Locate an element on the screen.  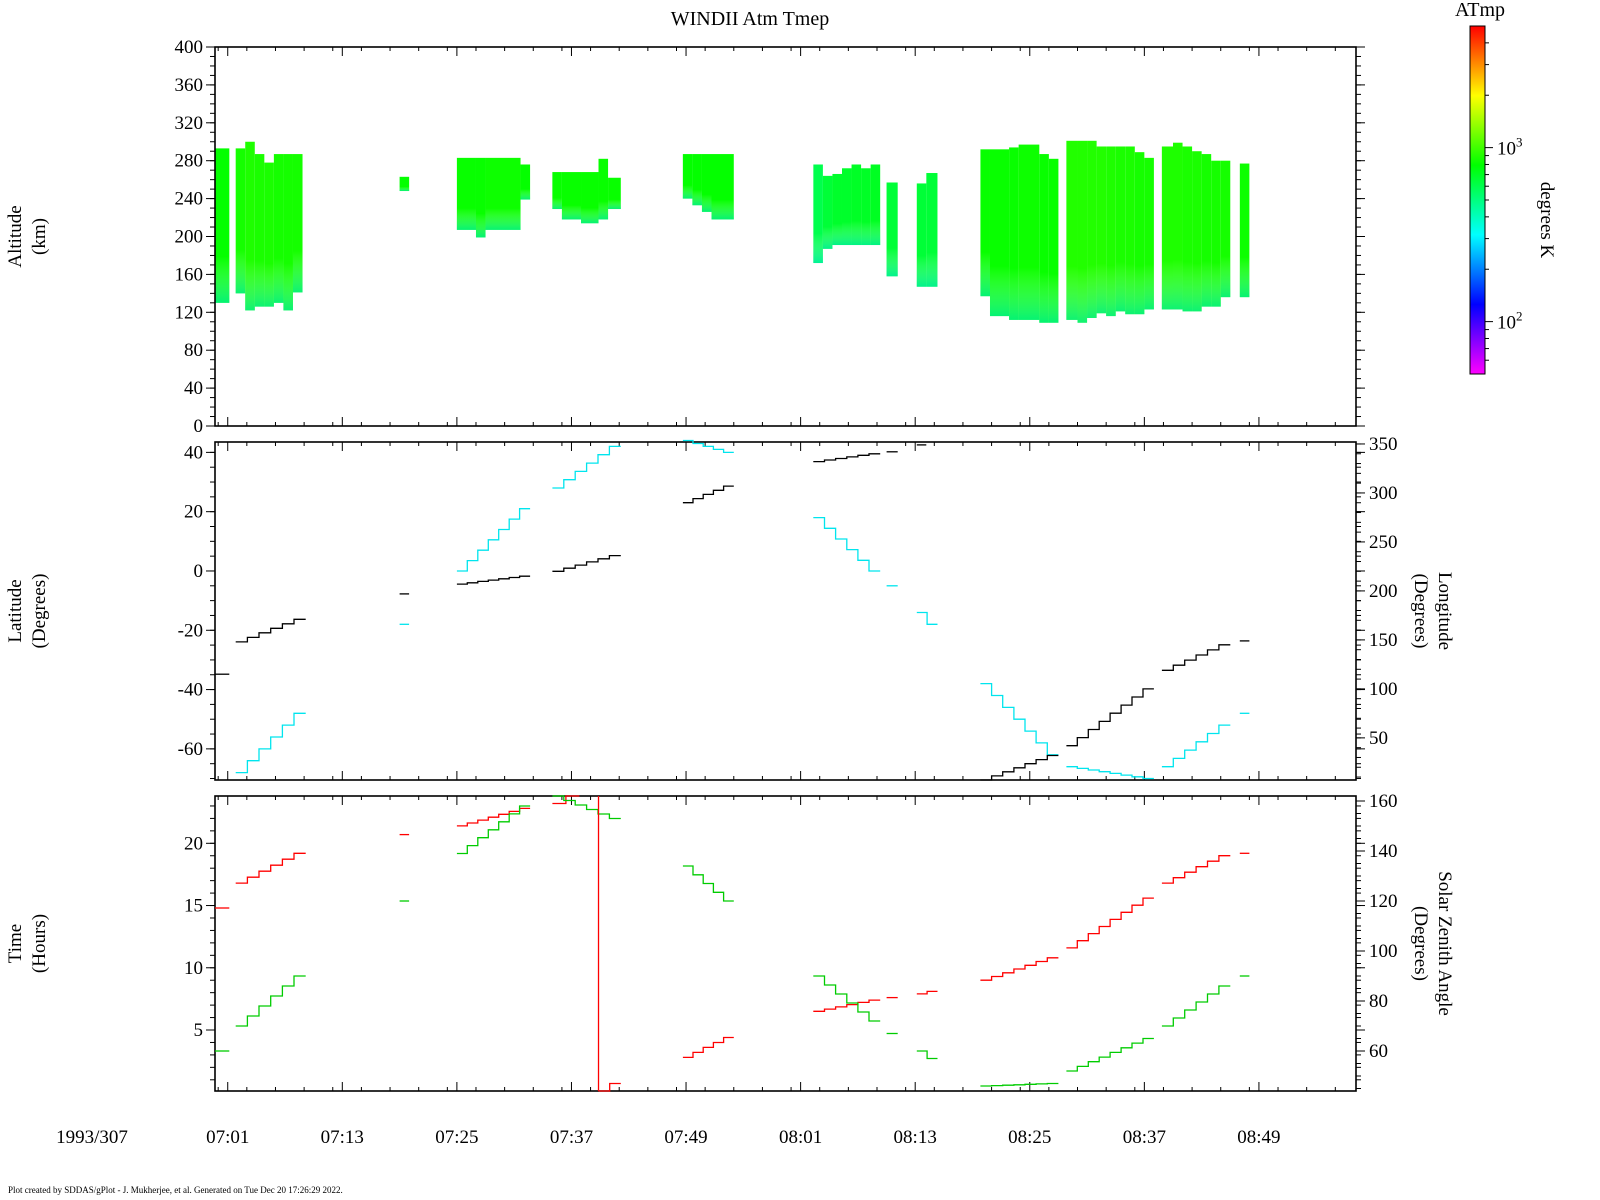
y-tick-label: 160 is located at coordinates (189, 274).